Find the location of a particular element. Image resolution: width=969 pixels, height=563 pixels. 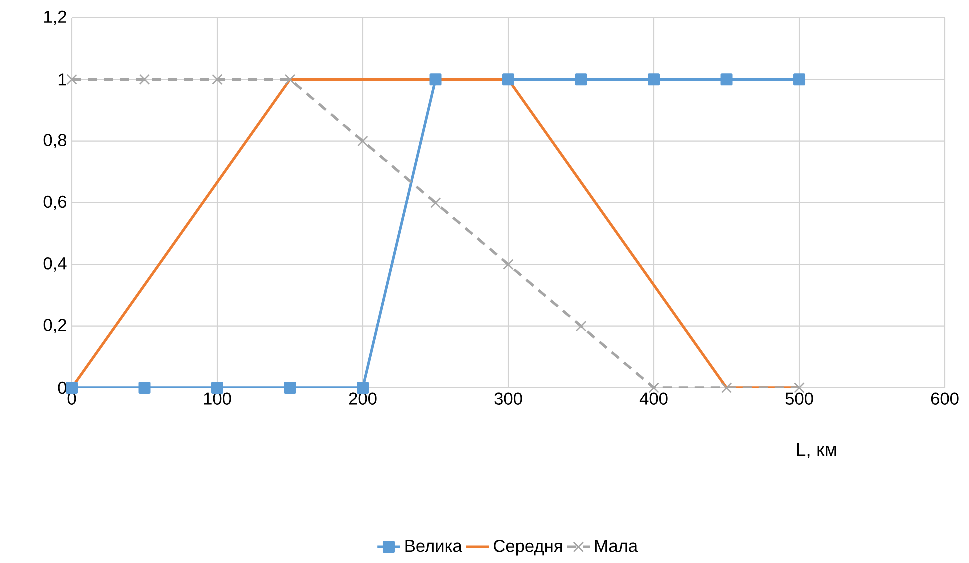

legend-label: Середня is located at coordinates (528, 548).